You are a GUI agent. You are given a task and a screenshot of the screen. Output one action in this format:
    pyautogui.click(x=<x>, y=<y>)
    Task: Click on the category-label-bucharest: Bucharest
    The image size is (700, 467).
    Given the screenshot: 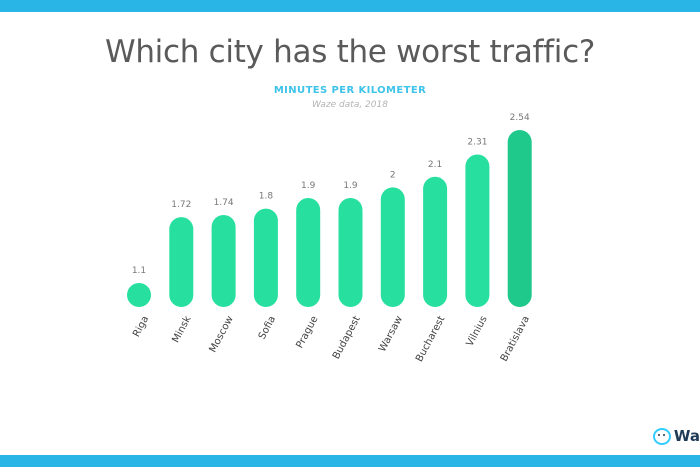 What is the action you would take?
    pyautogui.click(x=430, y=339)
    